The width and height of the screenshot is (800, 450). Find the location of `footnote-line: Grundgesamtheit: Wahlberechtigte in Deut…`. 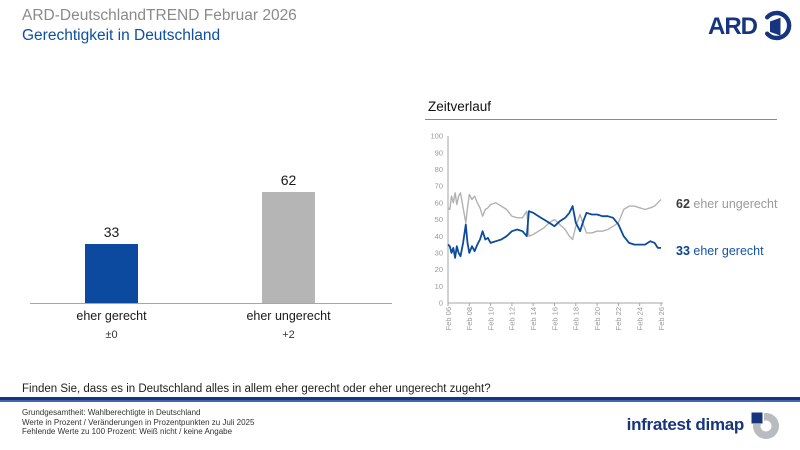

footnote-line: Grundgesamtheit: Wahlberechtigte in Deut… is located at coordinates (111, 412).